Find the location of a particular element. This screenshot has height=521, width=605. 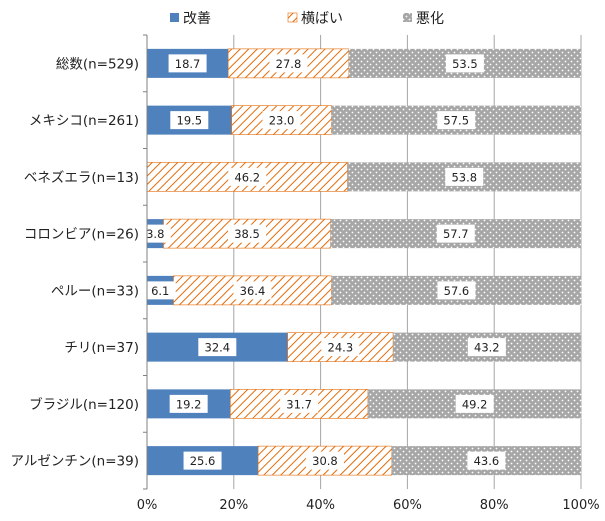

data-label: 25.6 is located at coordinates (203, 461).